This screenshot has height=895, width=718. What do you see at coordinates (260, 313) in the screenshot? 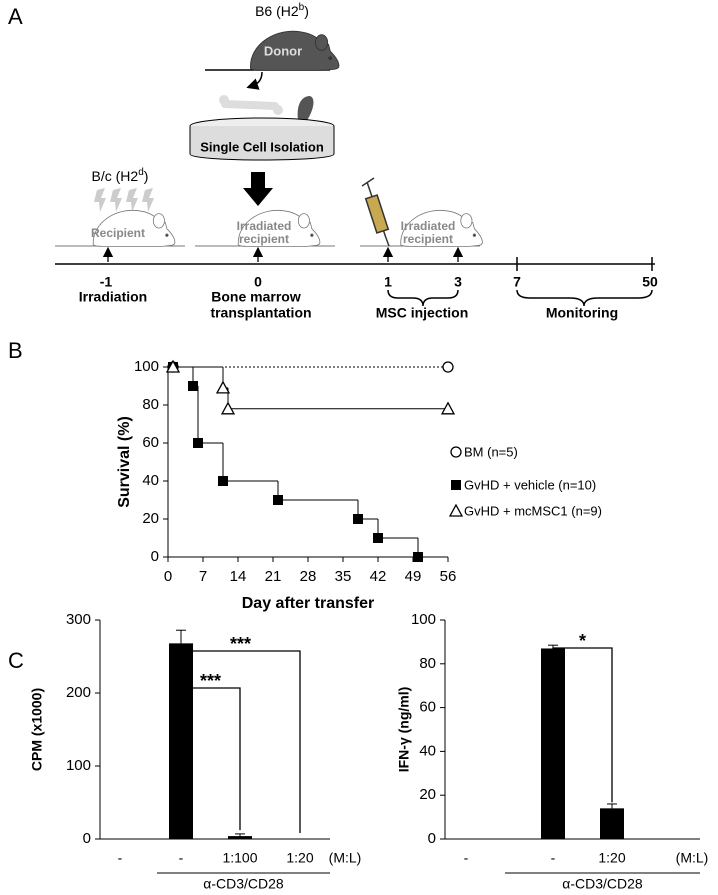
I see `event-label: transplantation` at bounding box center [260, 313].